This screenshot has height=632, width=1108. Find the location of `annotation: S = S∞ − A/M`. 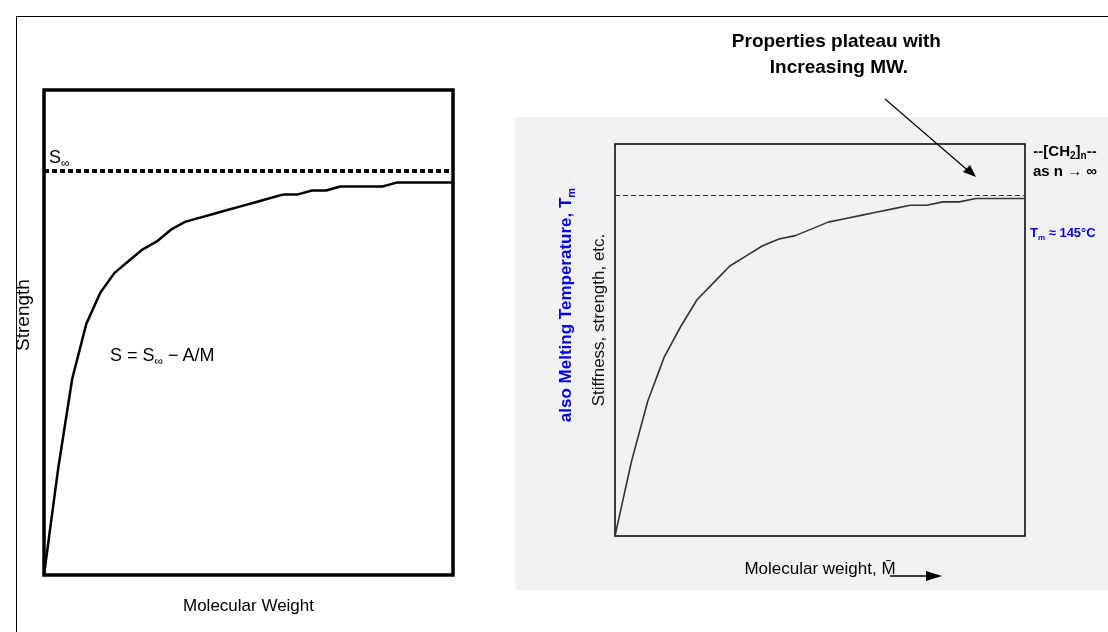

annotation: S = S∞ − A/M is located at coordinates (162, 356).